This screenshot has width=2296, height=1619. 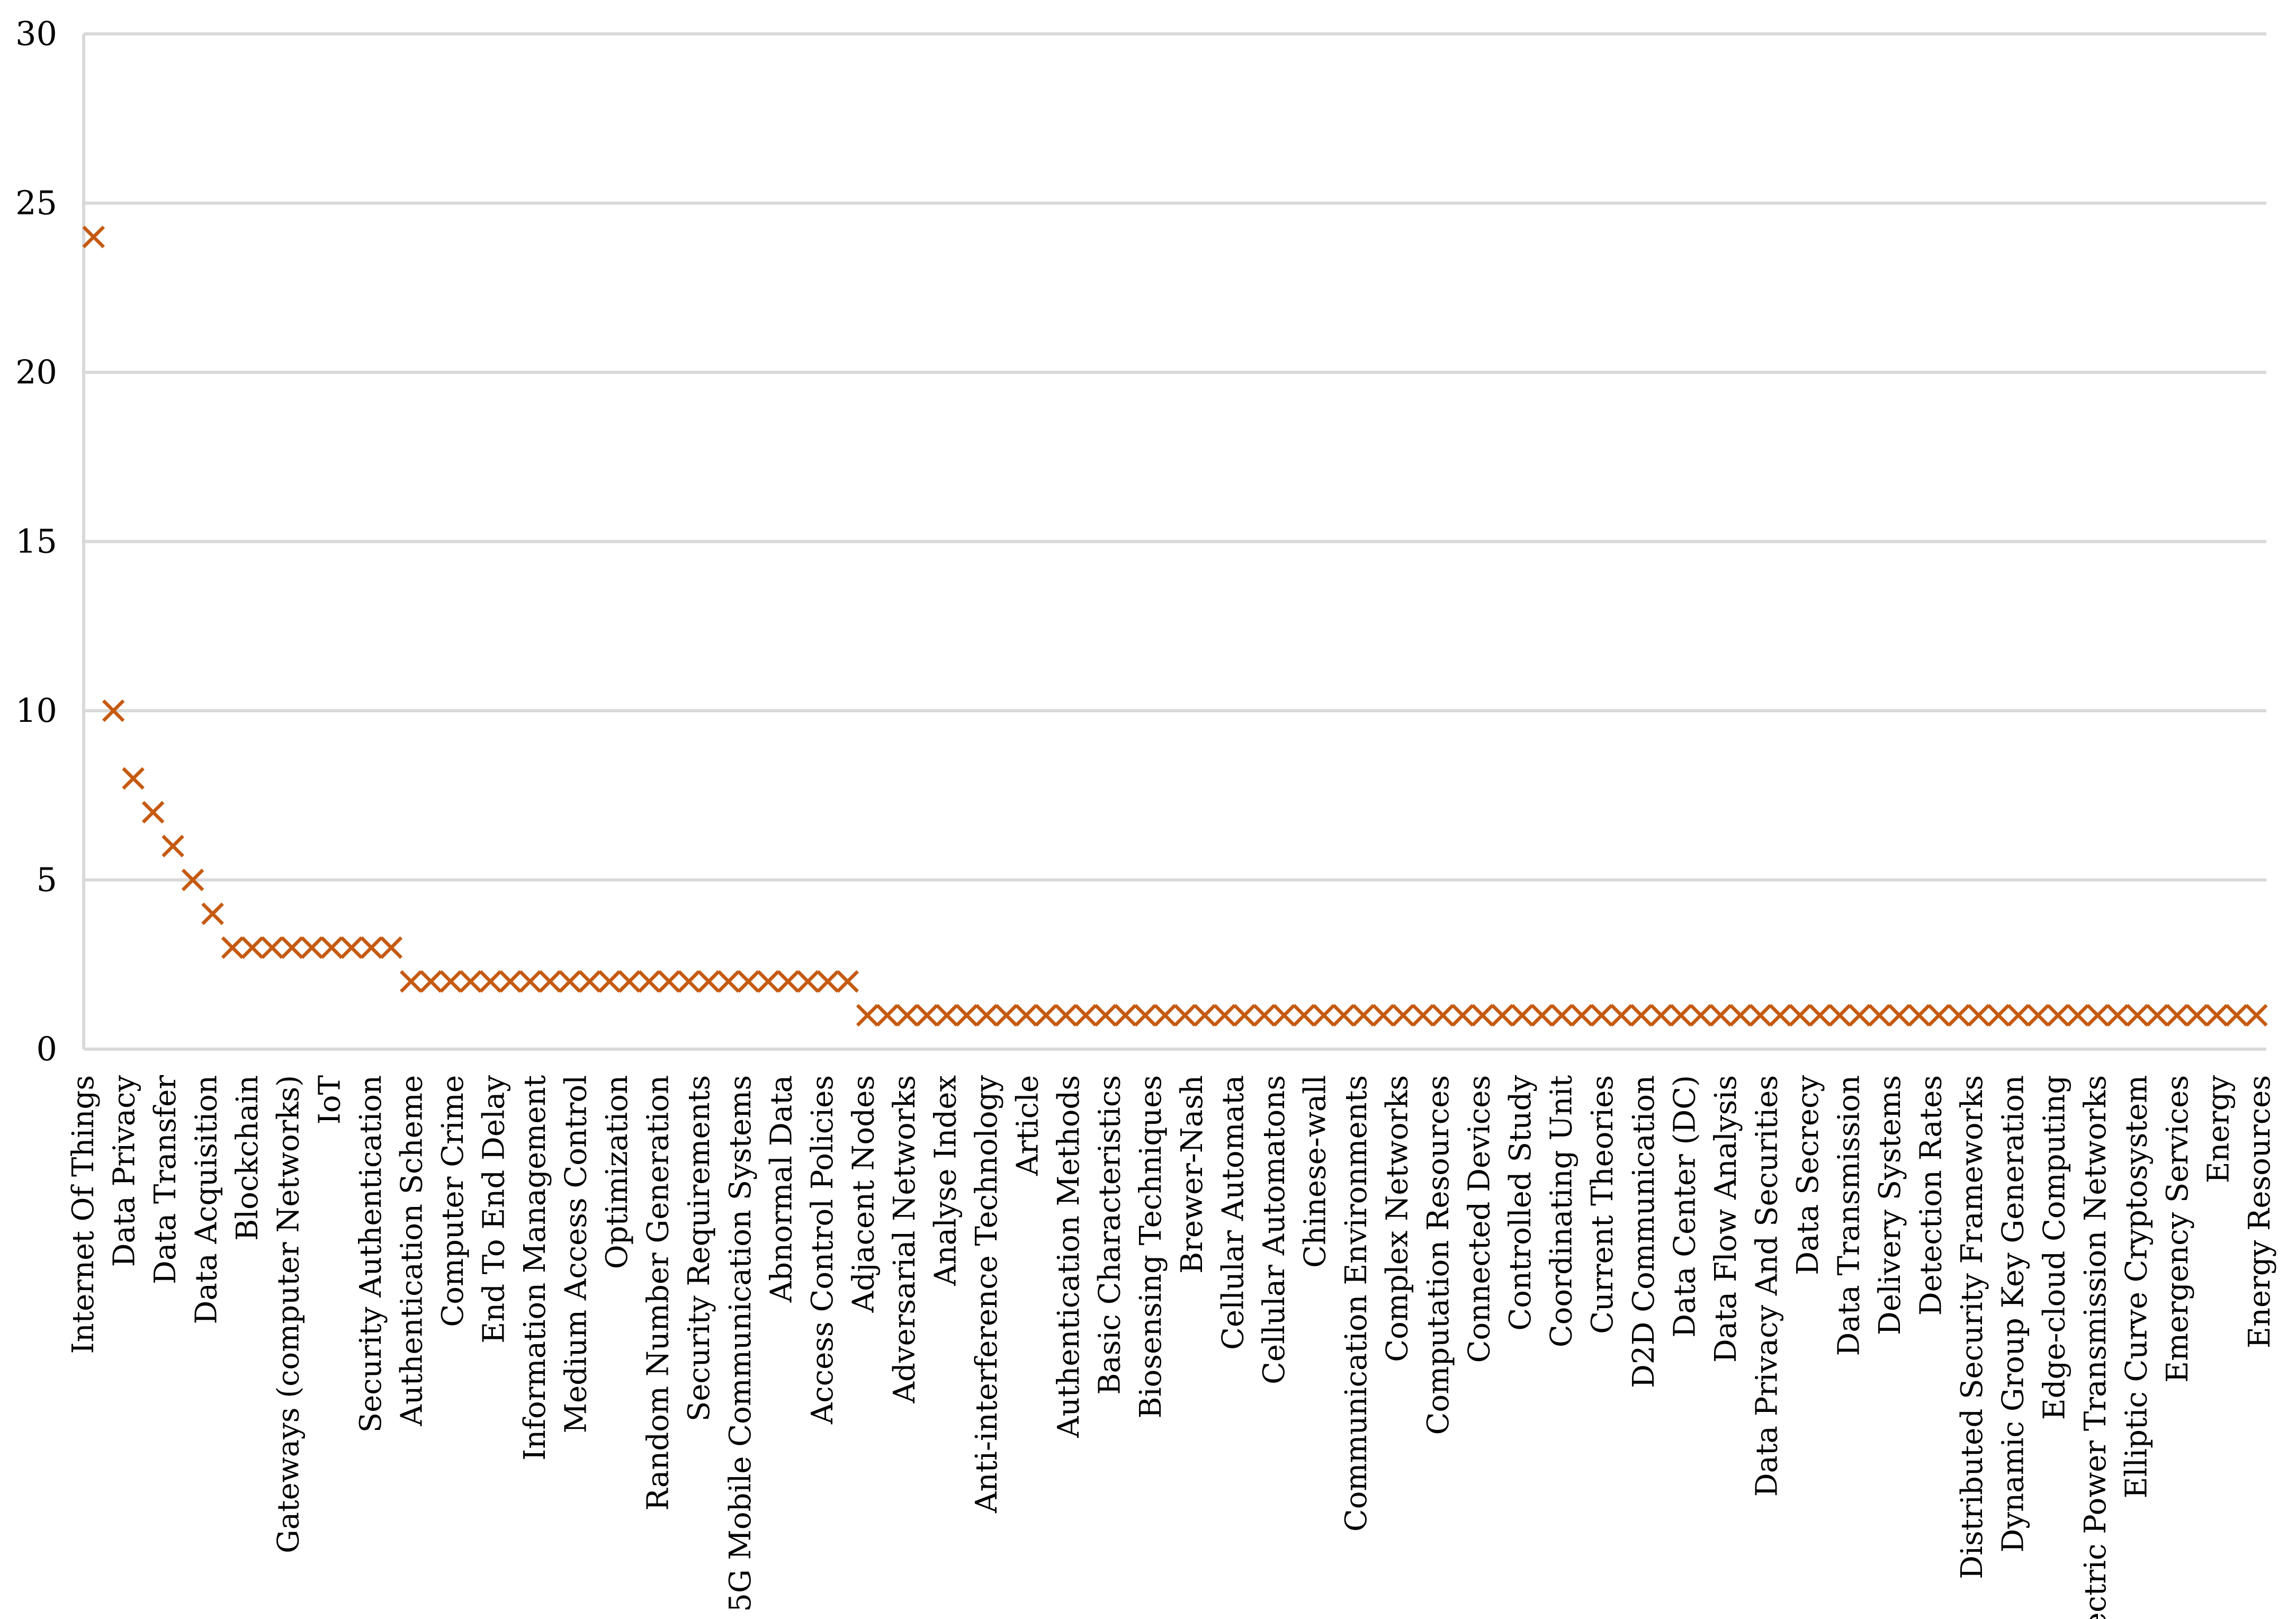 What do you see at coordinates (453, 1201) in the screenshot?
I see `x-tick-label: Computer Crime` at bounding box center [453, 1201].